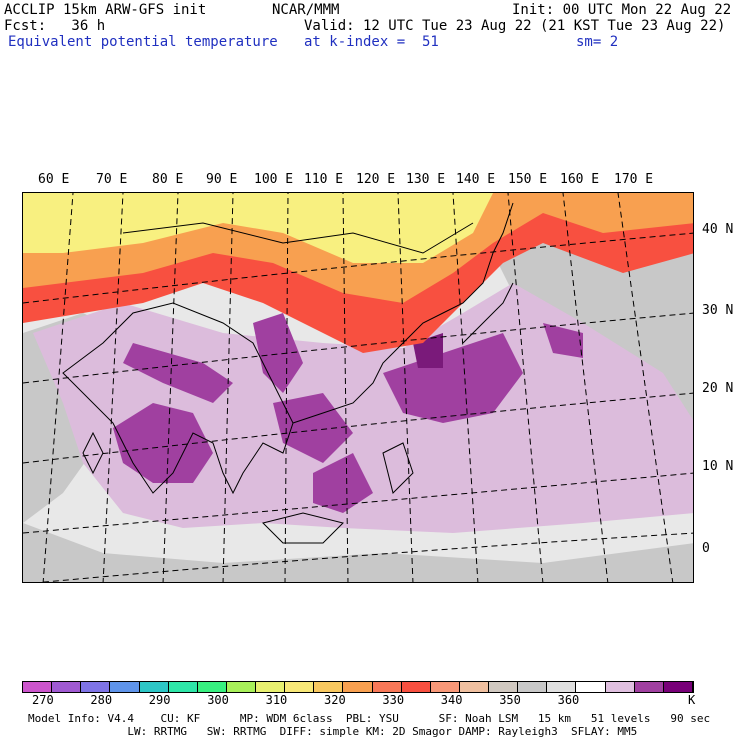 The image size is (740, 740). I want to click on purple-patch-south-china-sea, so click(343, 483).